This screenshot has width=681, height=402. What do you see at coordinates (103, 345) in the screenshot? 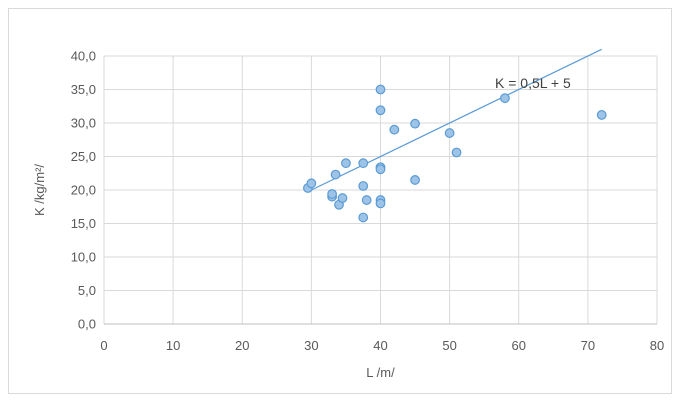
I see `x-tick-label: 0` at bounding box center [103, 345].